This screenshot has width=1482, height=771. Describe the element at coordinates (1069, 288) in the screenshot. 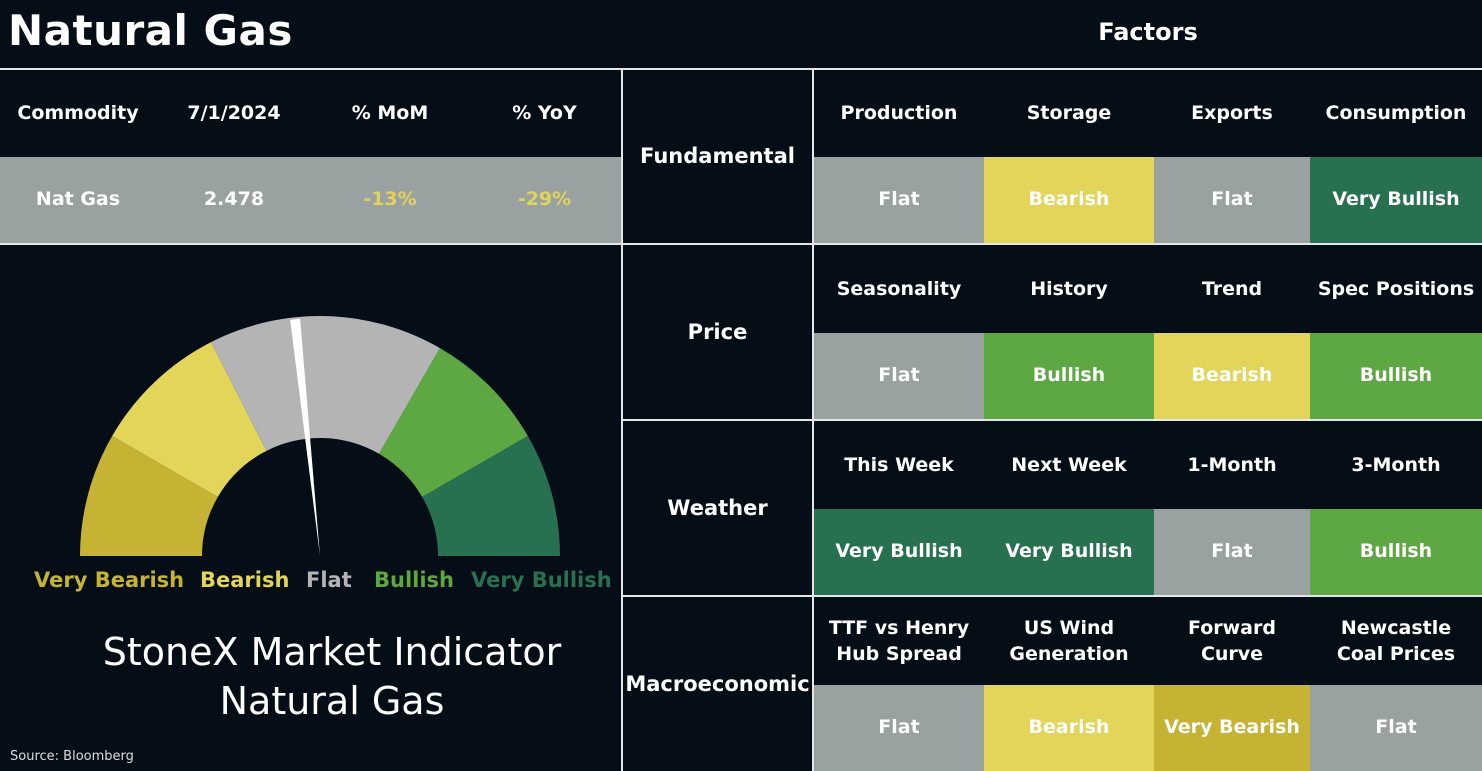

I see `factor-label: History` at that location.